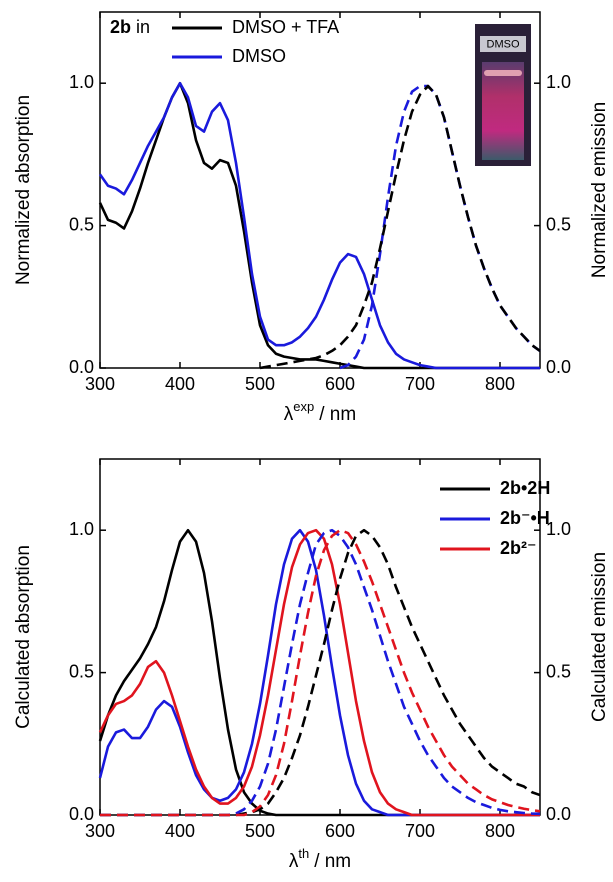 This screenshot has height=882, width=613. What do you see at coordinates (599, 190) in the screenshot?
I see `y2-axis-label: Normalized emission` at bounding box center [599, 190].